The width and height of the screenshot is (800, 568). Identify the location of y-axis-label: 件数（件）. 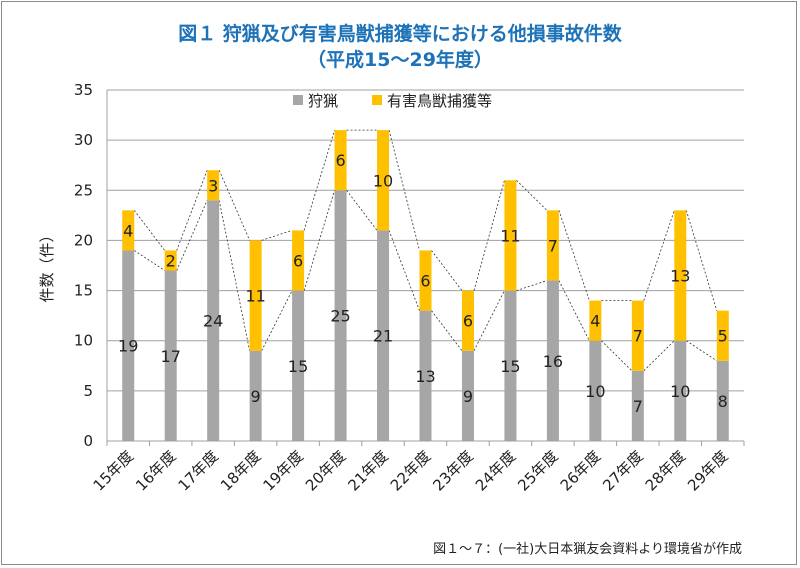
(47, 264).